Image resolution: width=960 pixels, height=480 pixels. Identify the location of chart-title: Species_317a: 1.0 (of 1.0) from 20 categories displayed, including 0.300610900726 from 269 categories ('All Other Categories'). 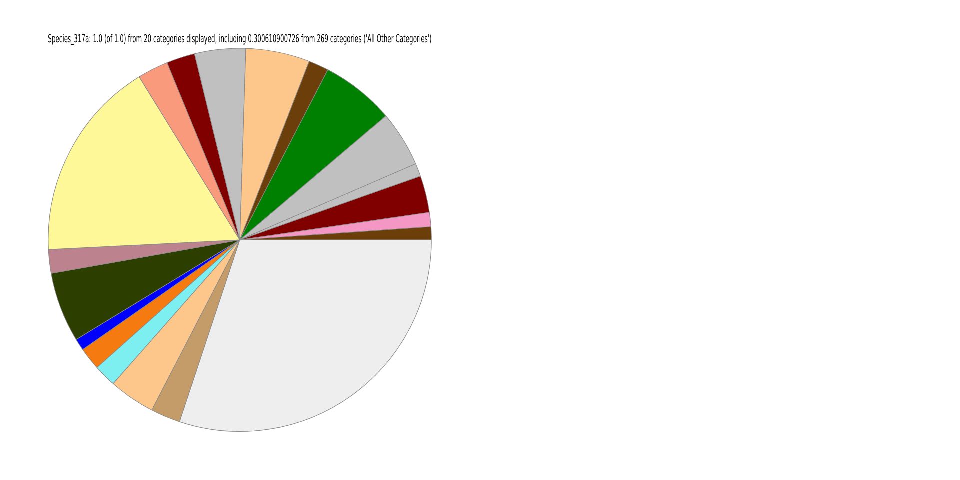
(240, 40).